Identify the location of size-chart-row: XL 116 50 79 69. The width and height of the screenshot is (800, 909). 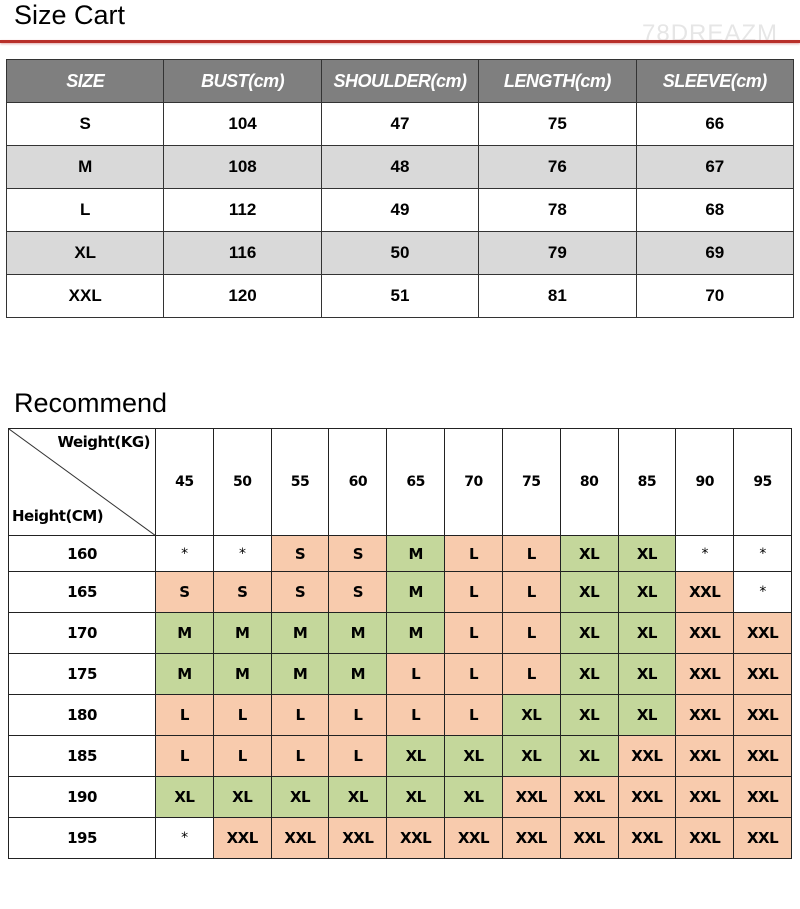
(400, 253).